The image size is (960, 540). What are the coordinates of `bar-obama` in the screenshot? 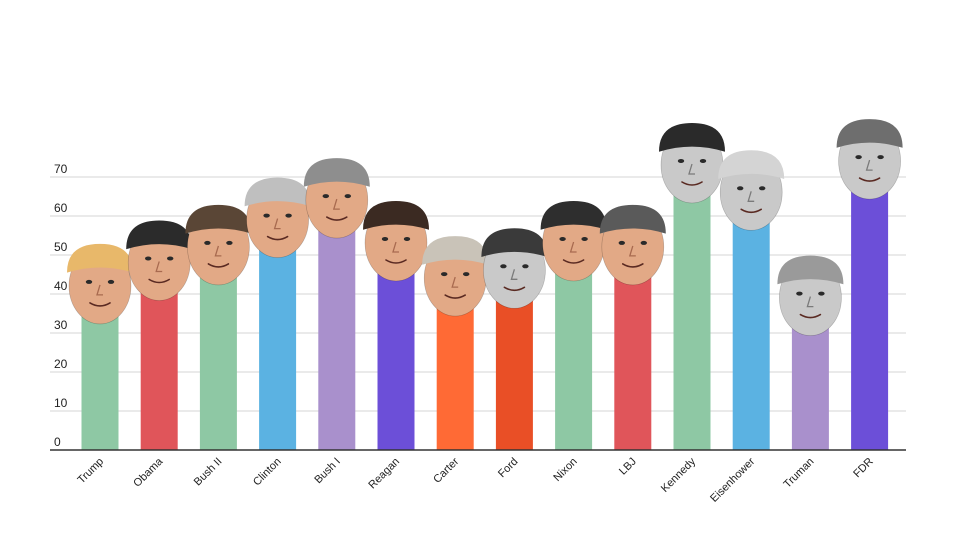 It's located at (159, 362).